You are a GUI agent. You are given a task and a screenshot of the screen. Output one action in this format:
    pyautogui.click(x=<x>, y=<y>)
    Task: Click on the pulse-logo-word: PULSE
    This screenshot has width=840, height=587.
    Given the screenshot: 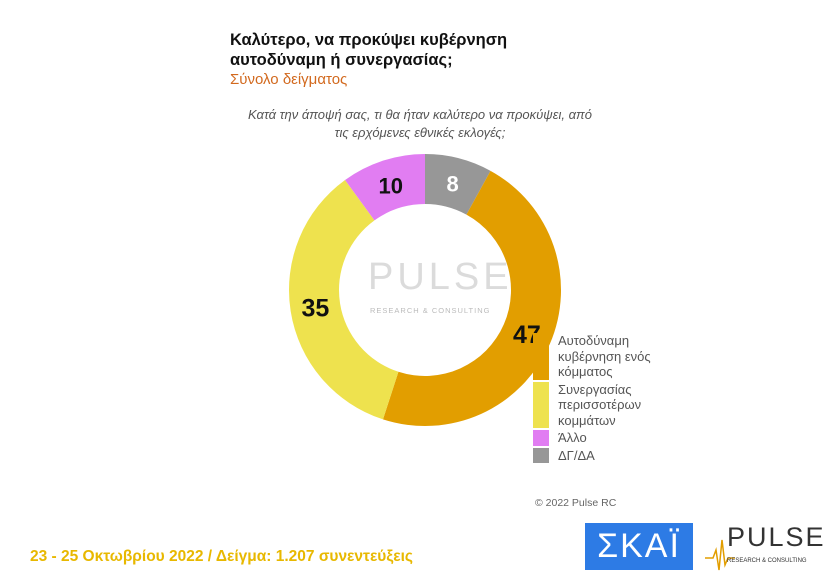 What is the action you would take?
    pyautogui.click(x=776, y=537)
    